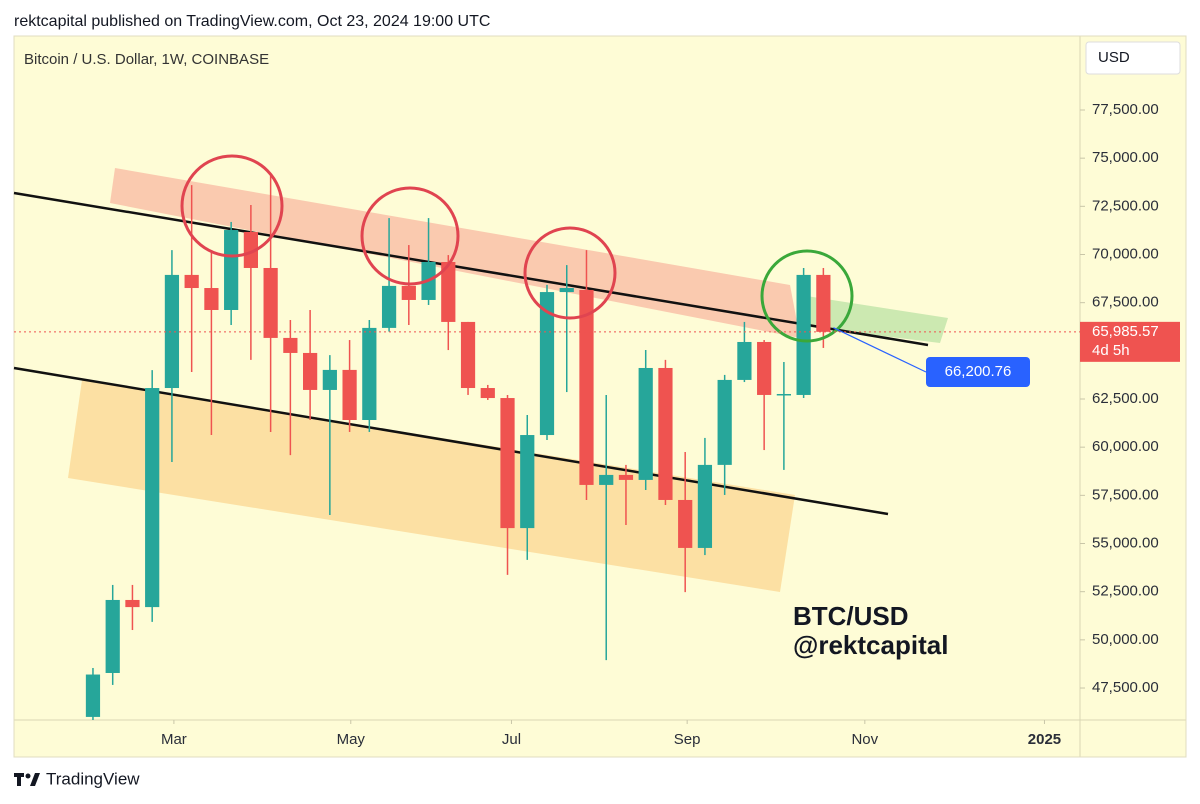  Describe the element at coordinates (1125, 591) in the screenshot. I see `y-tick-label: 52,500.00` at that location.